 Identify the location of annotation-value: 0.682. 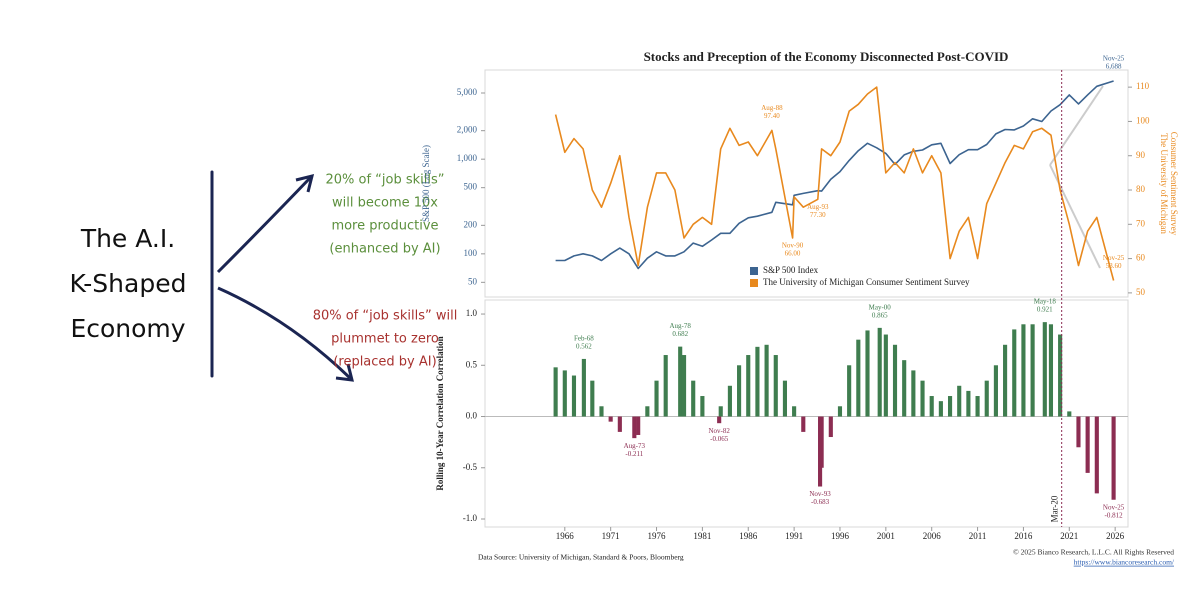
(680, 334).